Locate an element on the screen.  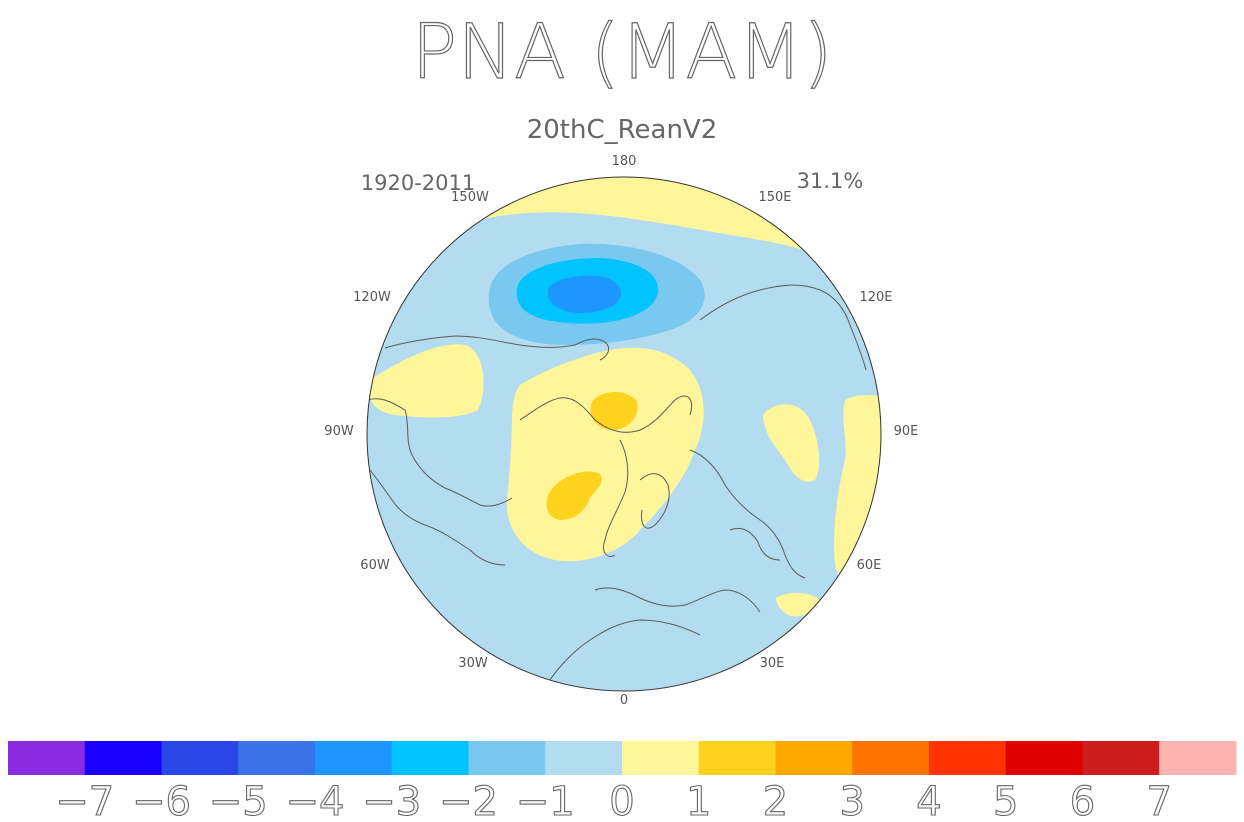
colorbar is located at coordinates (622, 758).